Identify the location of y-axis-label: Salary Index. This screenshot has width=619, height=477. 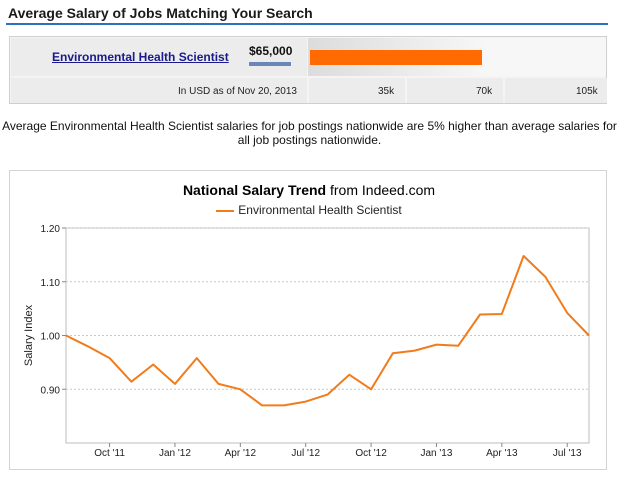
(29, 335).